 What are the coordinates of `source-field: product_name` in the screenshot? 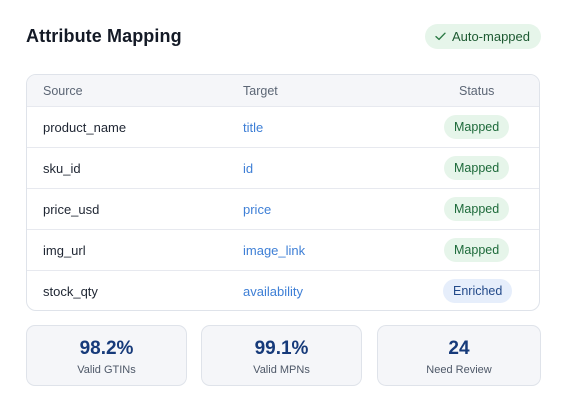 It's located at (85, 127).